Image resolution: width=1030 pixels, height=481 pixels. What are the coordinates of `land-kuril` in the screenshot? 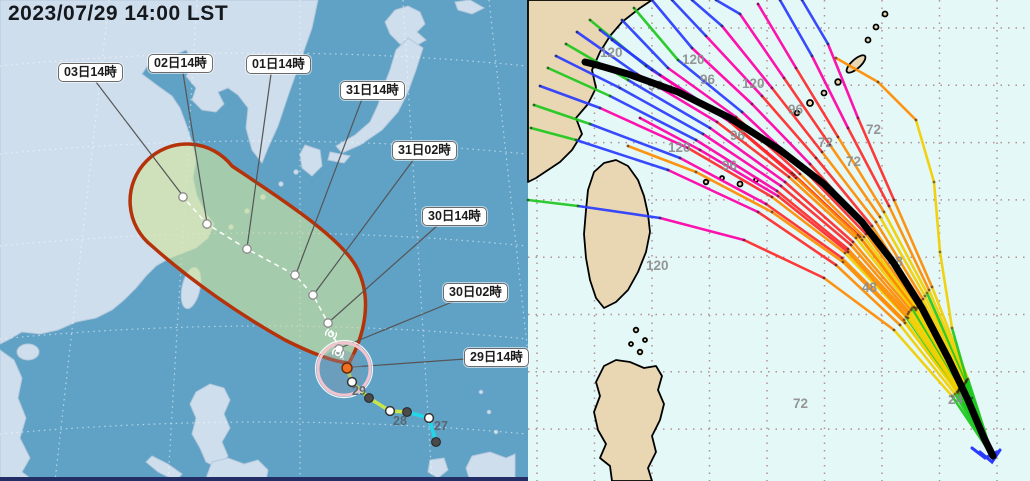 It's located at (470, 7).